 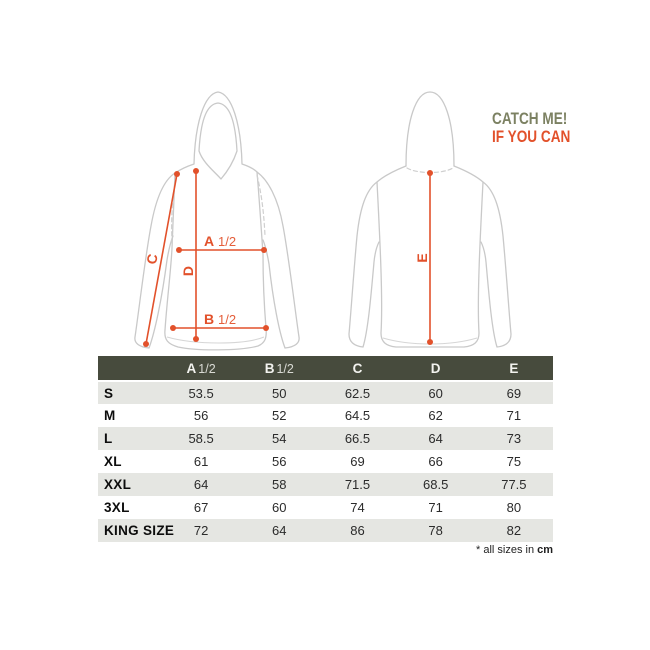 What do you see at coordinates (357, 415) in the screenshot?
I see `cell-m-C: 64.5` at bounding box center [357, 415].